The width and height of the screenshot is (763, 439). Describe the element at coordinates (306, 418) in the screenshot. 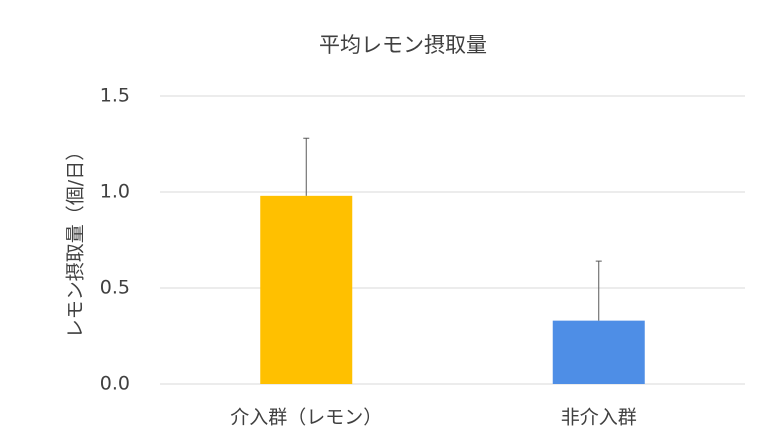

I see `x-tick-label: 介入群（レモン）` at that location.